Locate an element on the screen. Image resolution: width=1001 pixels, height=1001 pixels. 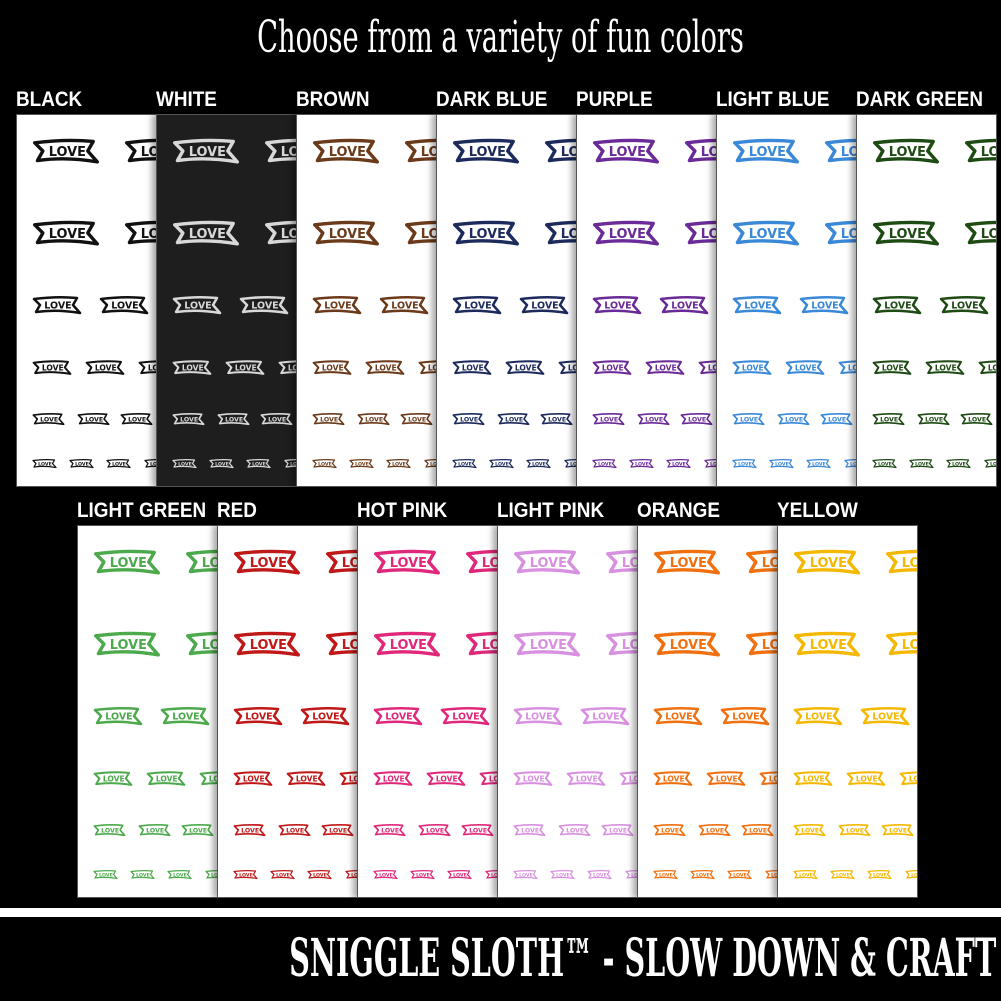
page-title-text: Choose from a variety of fun colors is located at coordinates (500, 37).